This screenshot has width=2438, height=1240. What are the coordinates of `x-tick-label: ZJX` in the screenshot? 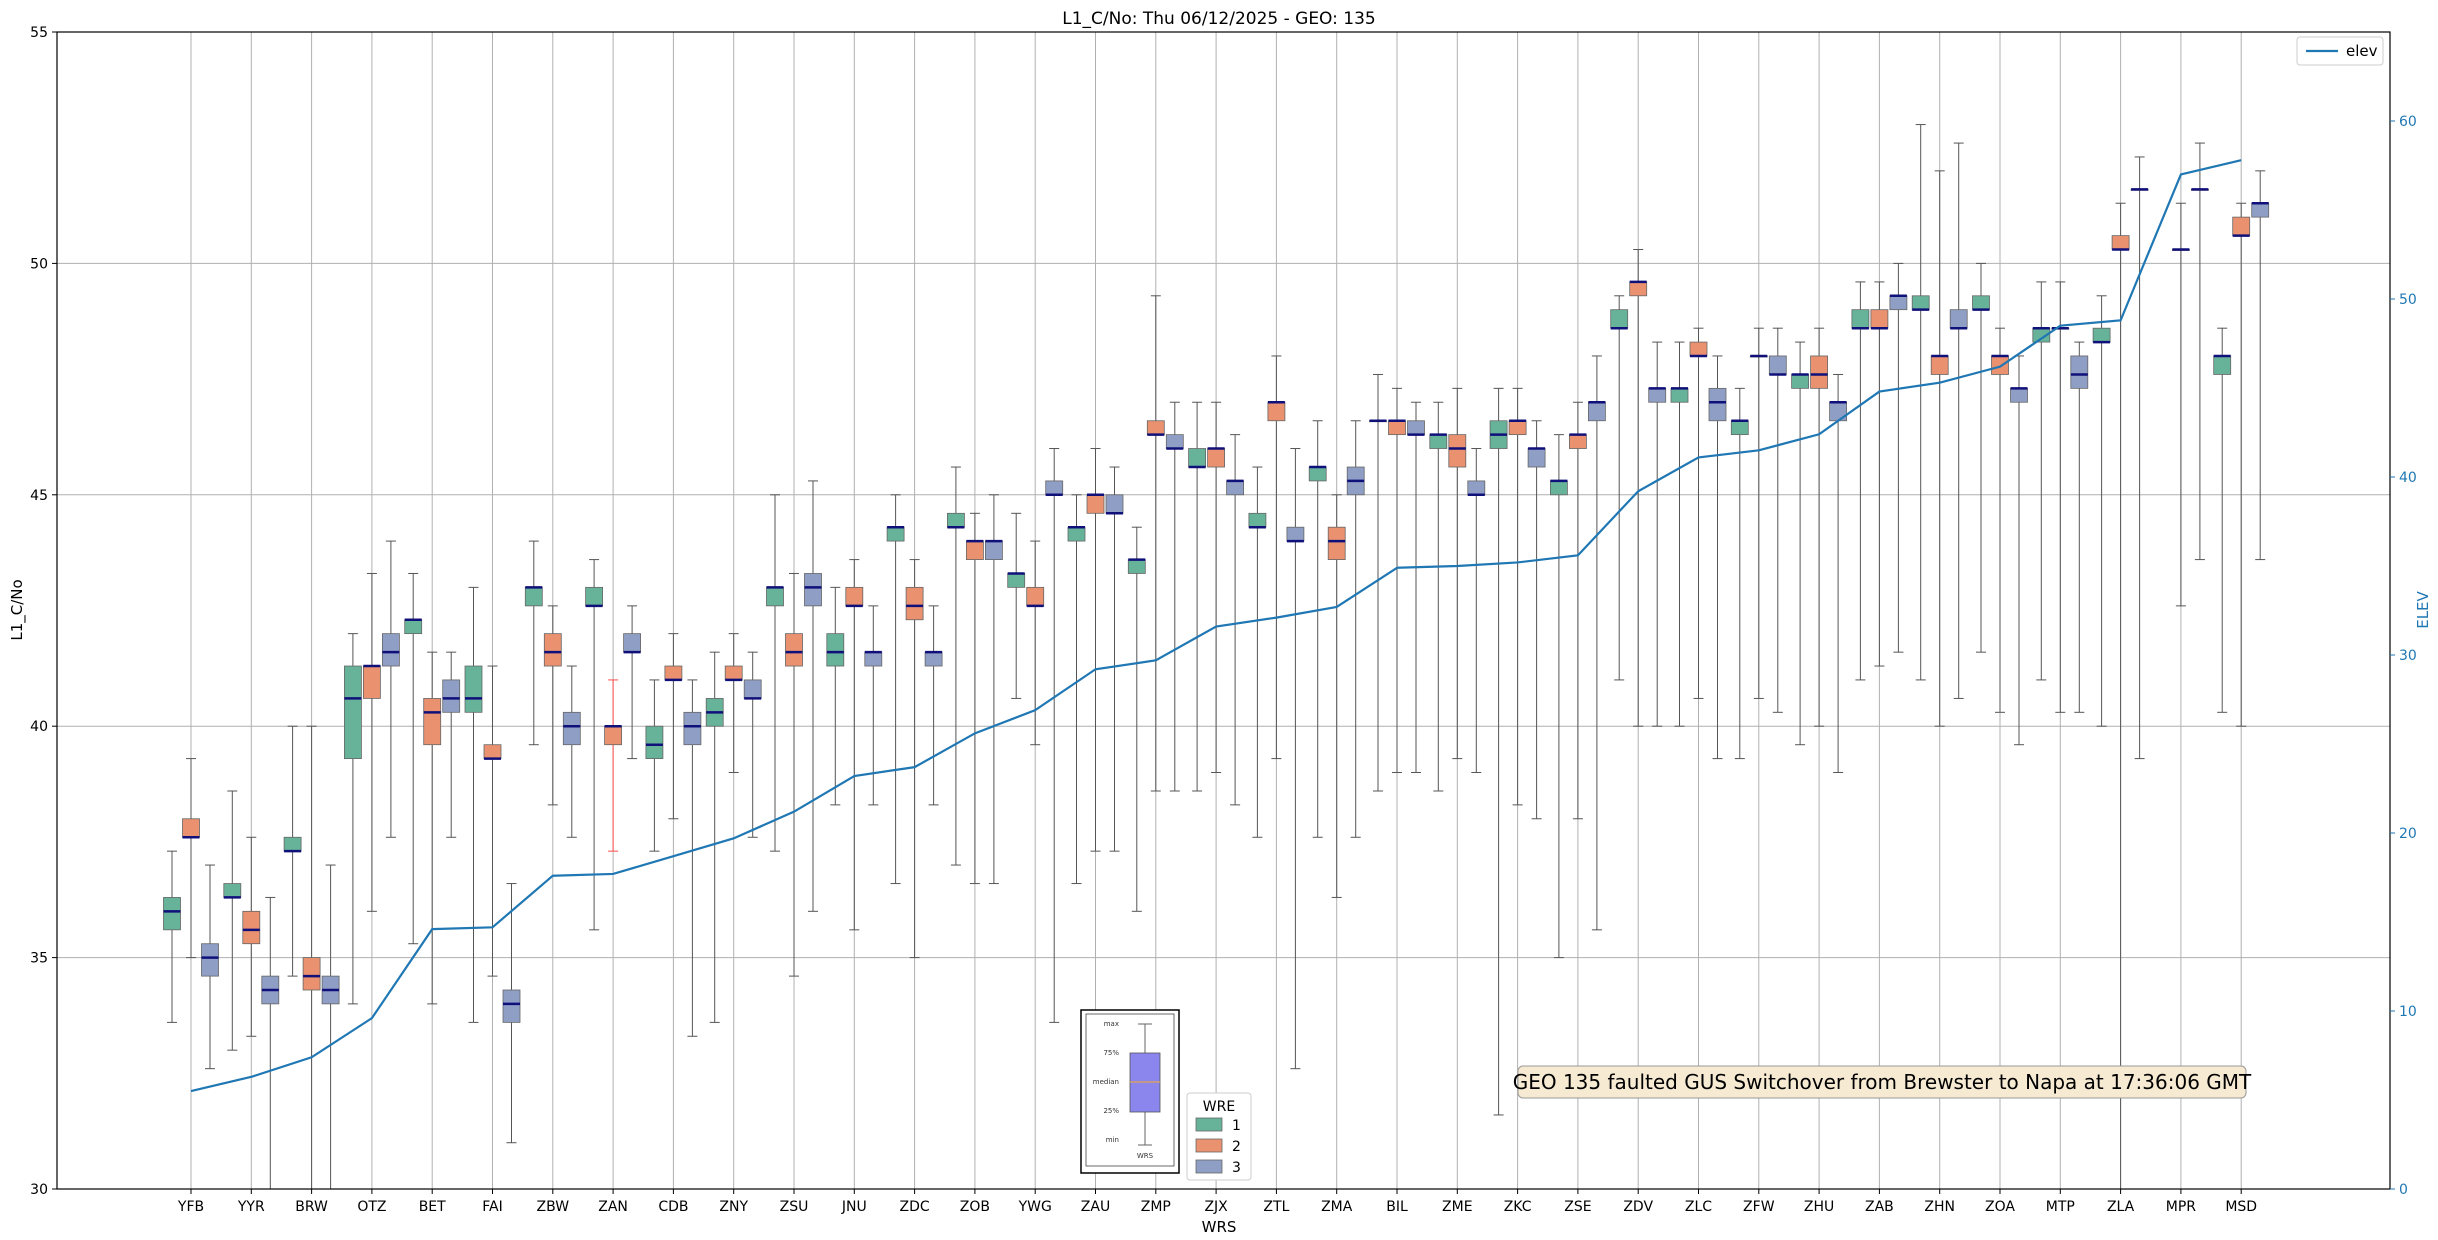 It's located at (1216, 1207).